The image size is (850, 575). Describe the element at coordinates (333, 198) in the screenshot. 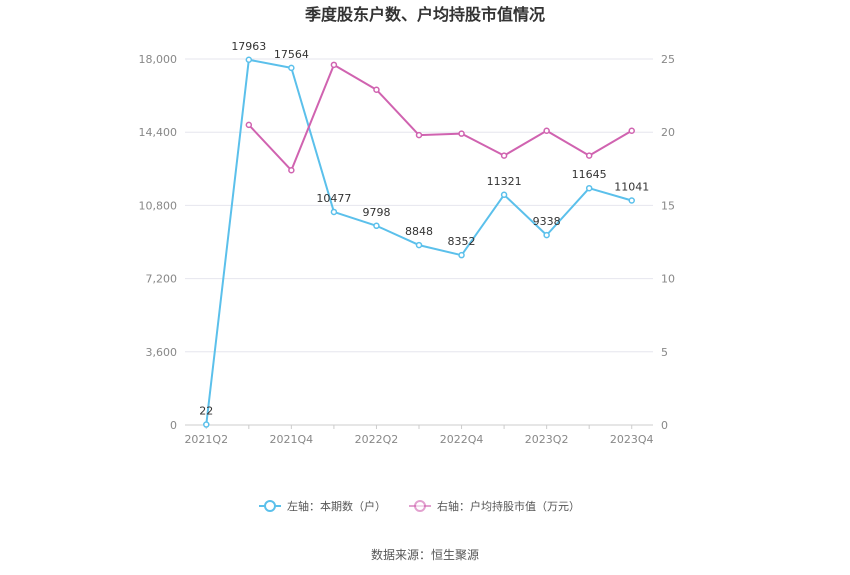

I see `data-label: 10477` at that location.